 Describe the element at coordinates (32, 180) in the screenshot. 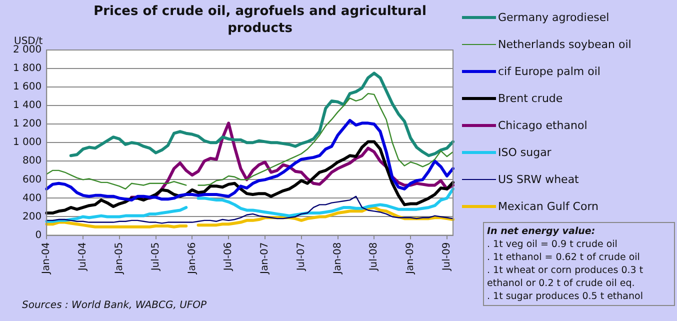

I see `y-tick-label: 600` at that location.